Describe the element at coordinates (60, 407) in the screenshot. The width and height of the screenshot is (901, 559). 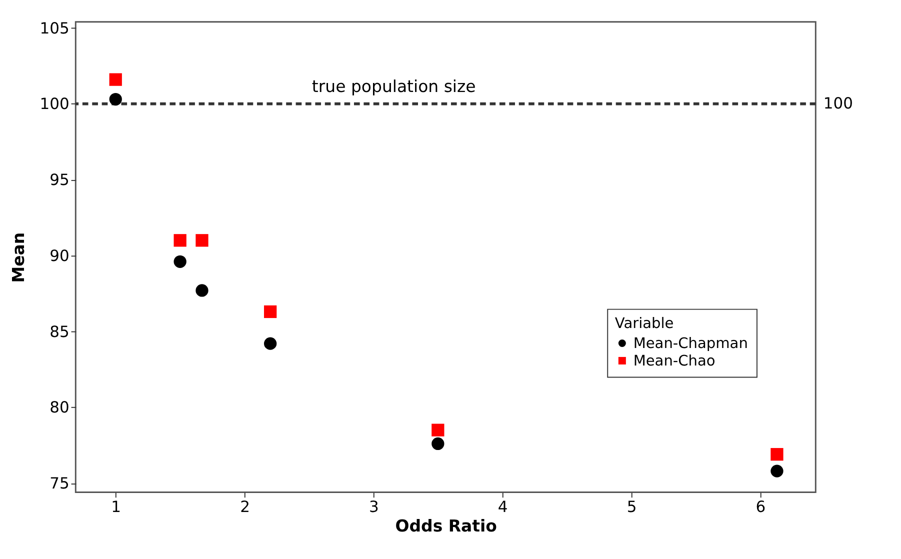
I see `y-tick-label: 80` at that location.